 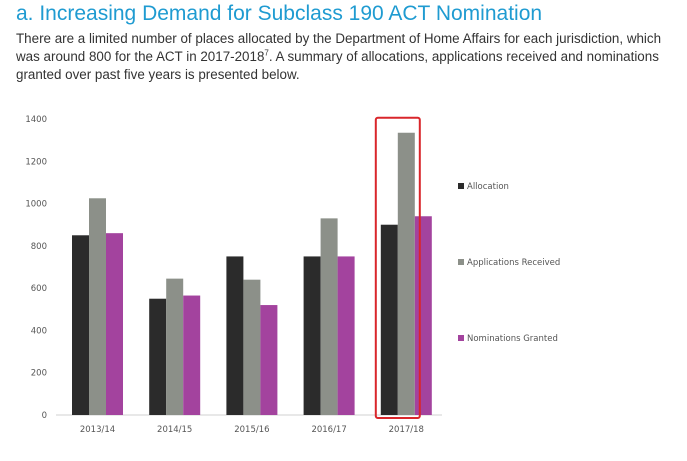 I want to click on y-tick-label: 1000, so click(x=36, y=205).